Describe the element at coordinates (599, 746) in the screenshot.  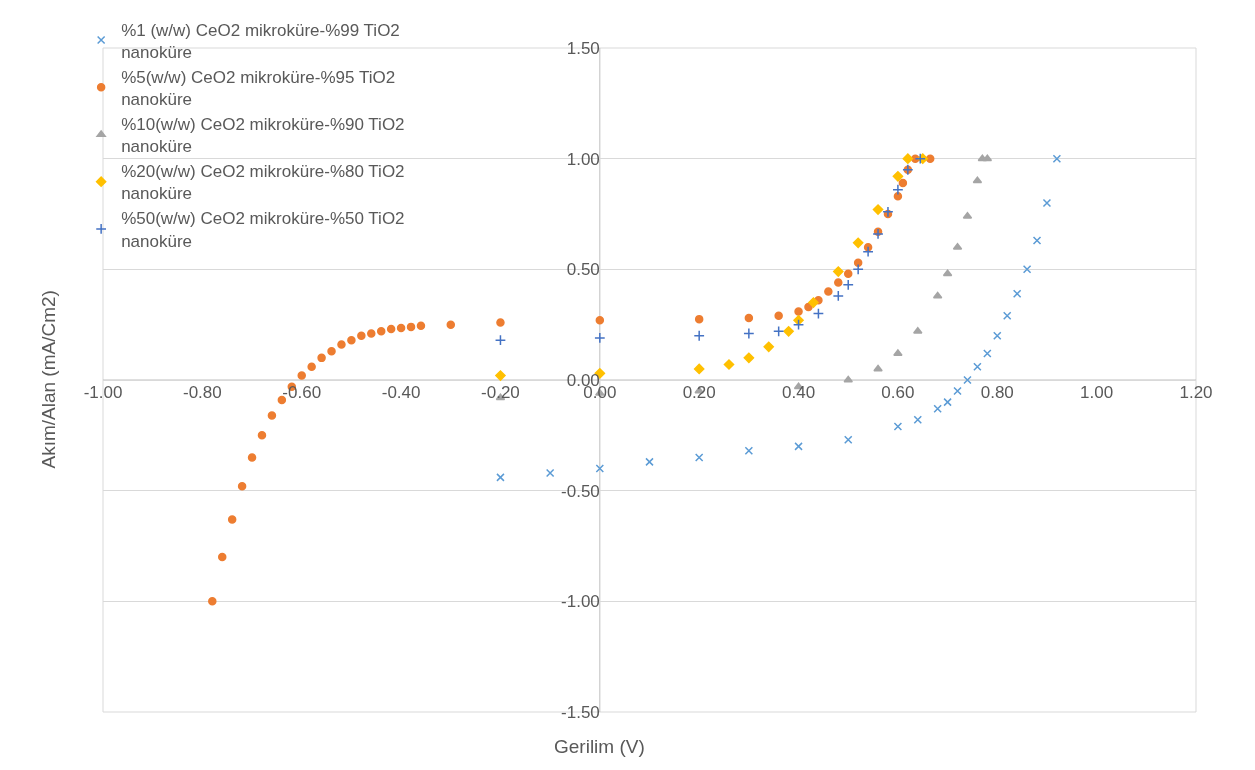
I see `x-axis-title: Gerilim (V)` at that location.